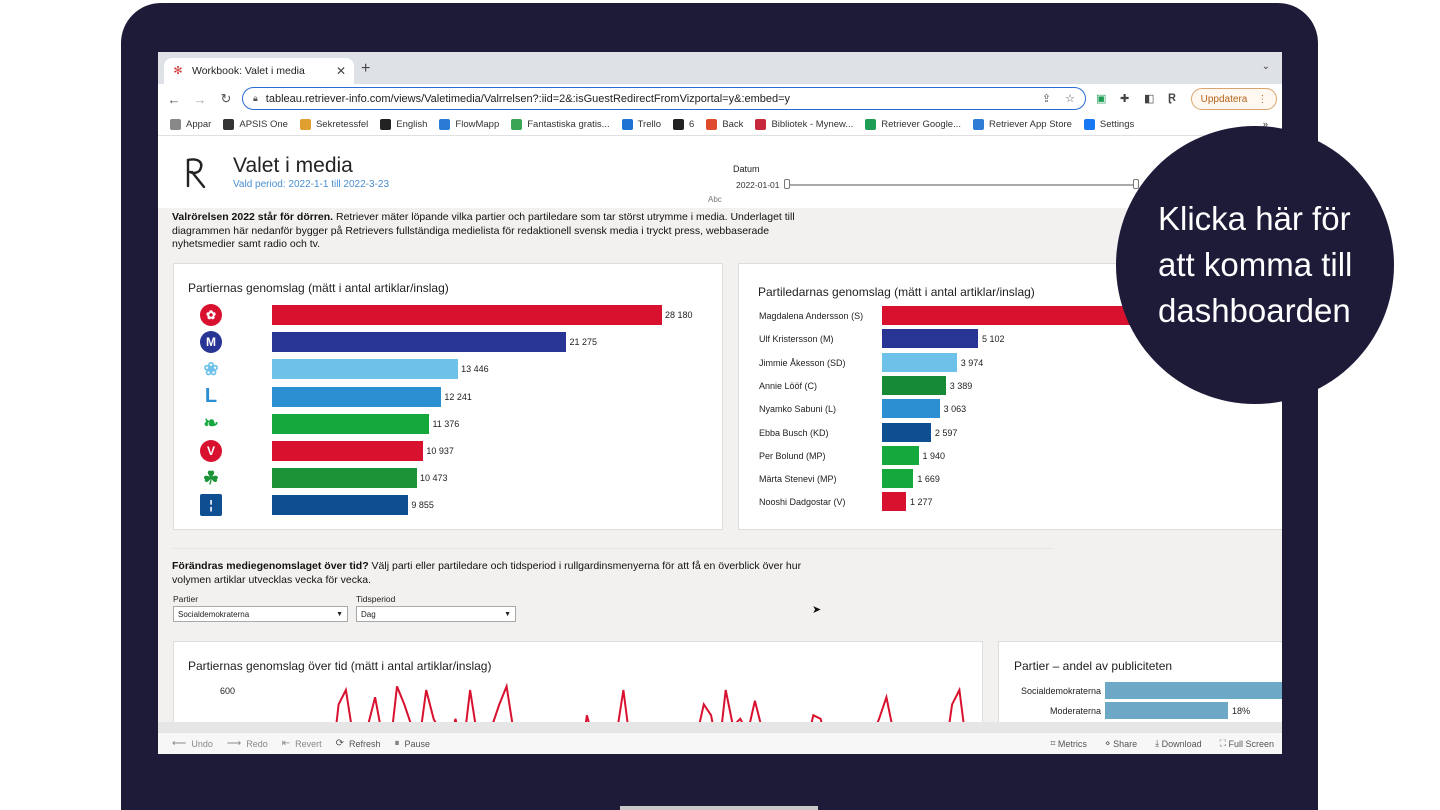  What do you see at coordinates (259, 71) in the screenshot?
I see `tab-workbook: ✻ Workbook: Valet i media ✕` at bounding box center [259, 71].